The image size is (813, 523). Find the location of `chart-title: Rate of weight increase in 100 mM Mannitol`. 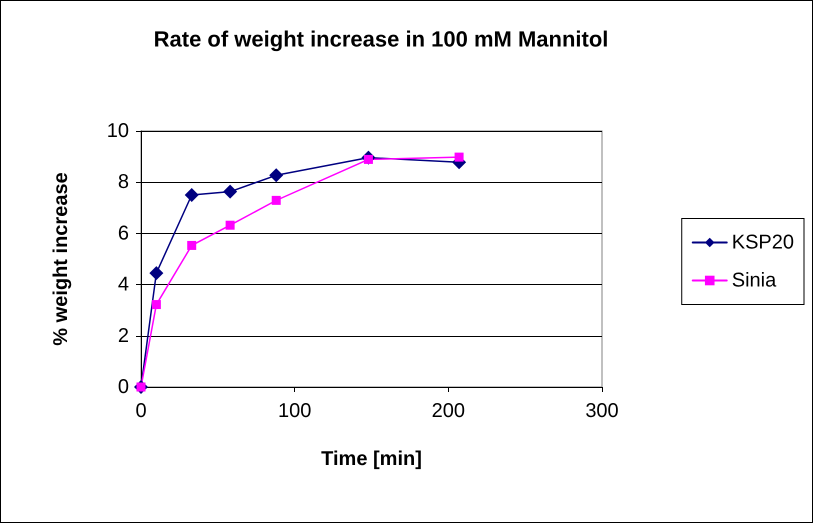

chart-title: Rate of weight increase in 100 mM Mannitol is located at coordinates (381, 39).